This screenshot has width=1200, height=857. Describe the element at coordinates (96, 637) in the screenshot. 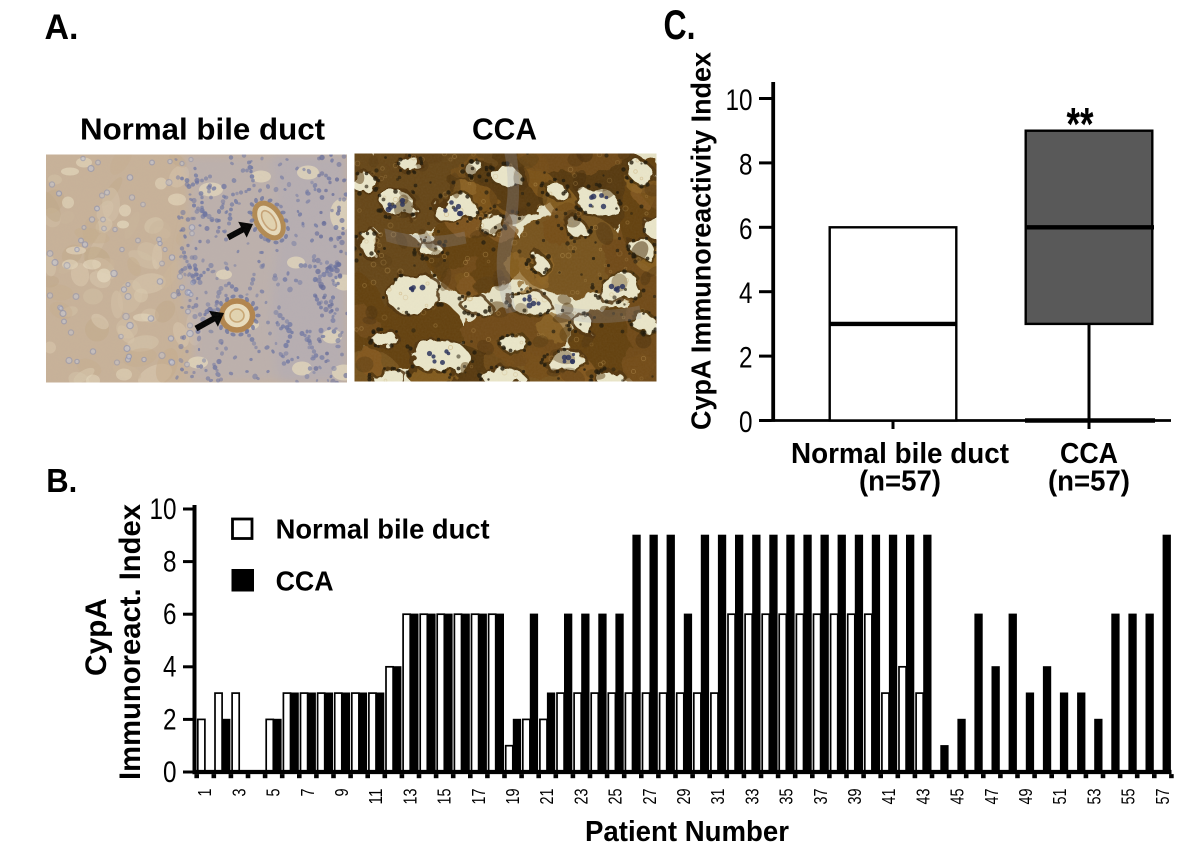

I see `svg-text: CypA` at that location.